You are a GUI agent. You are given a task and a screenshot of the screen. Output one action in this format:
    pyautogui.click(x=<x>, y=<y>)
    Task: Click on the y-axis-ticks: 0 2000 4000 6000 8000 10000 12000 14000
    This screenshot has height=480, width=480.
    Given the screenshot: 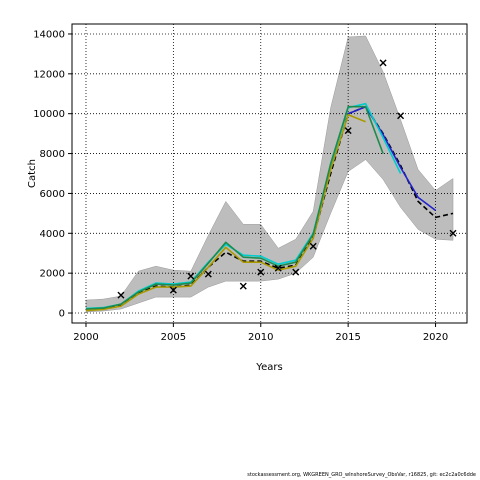 What is the action you would take?
    pyautogui.click(x=52, y=174)
    